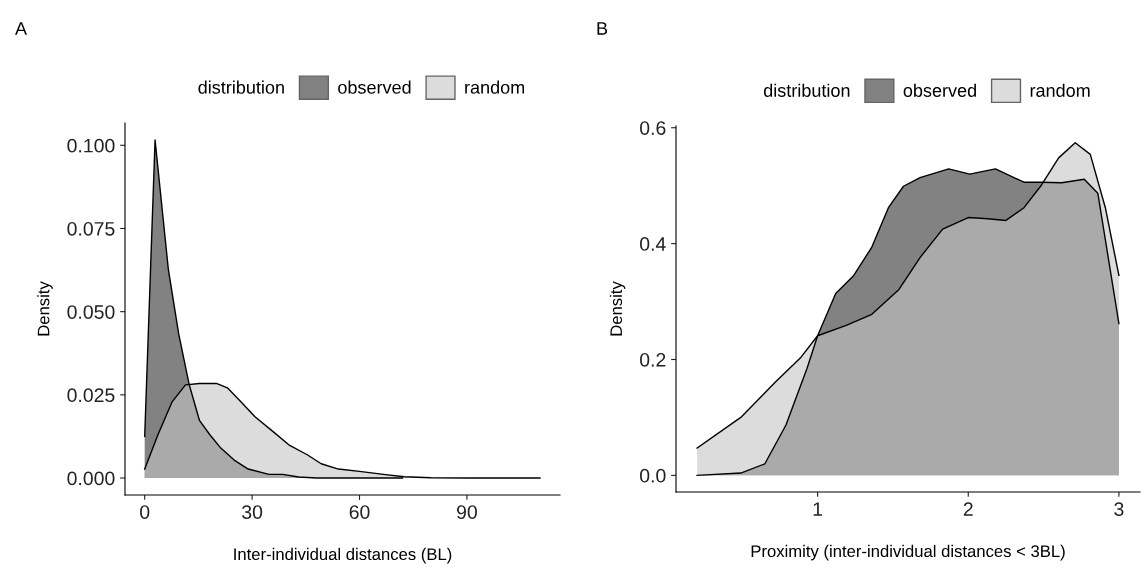  Describe the element at coordinates (21, 28) in the screenshot. I see `chart-title: A` at that location.